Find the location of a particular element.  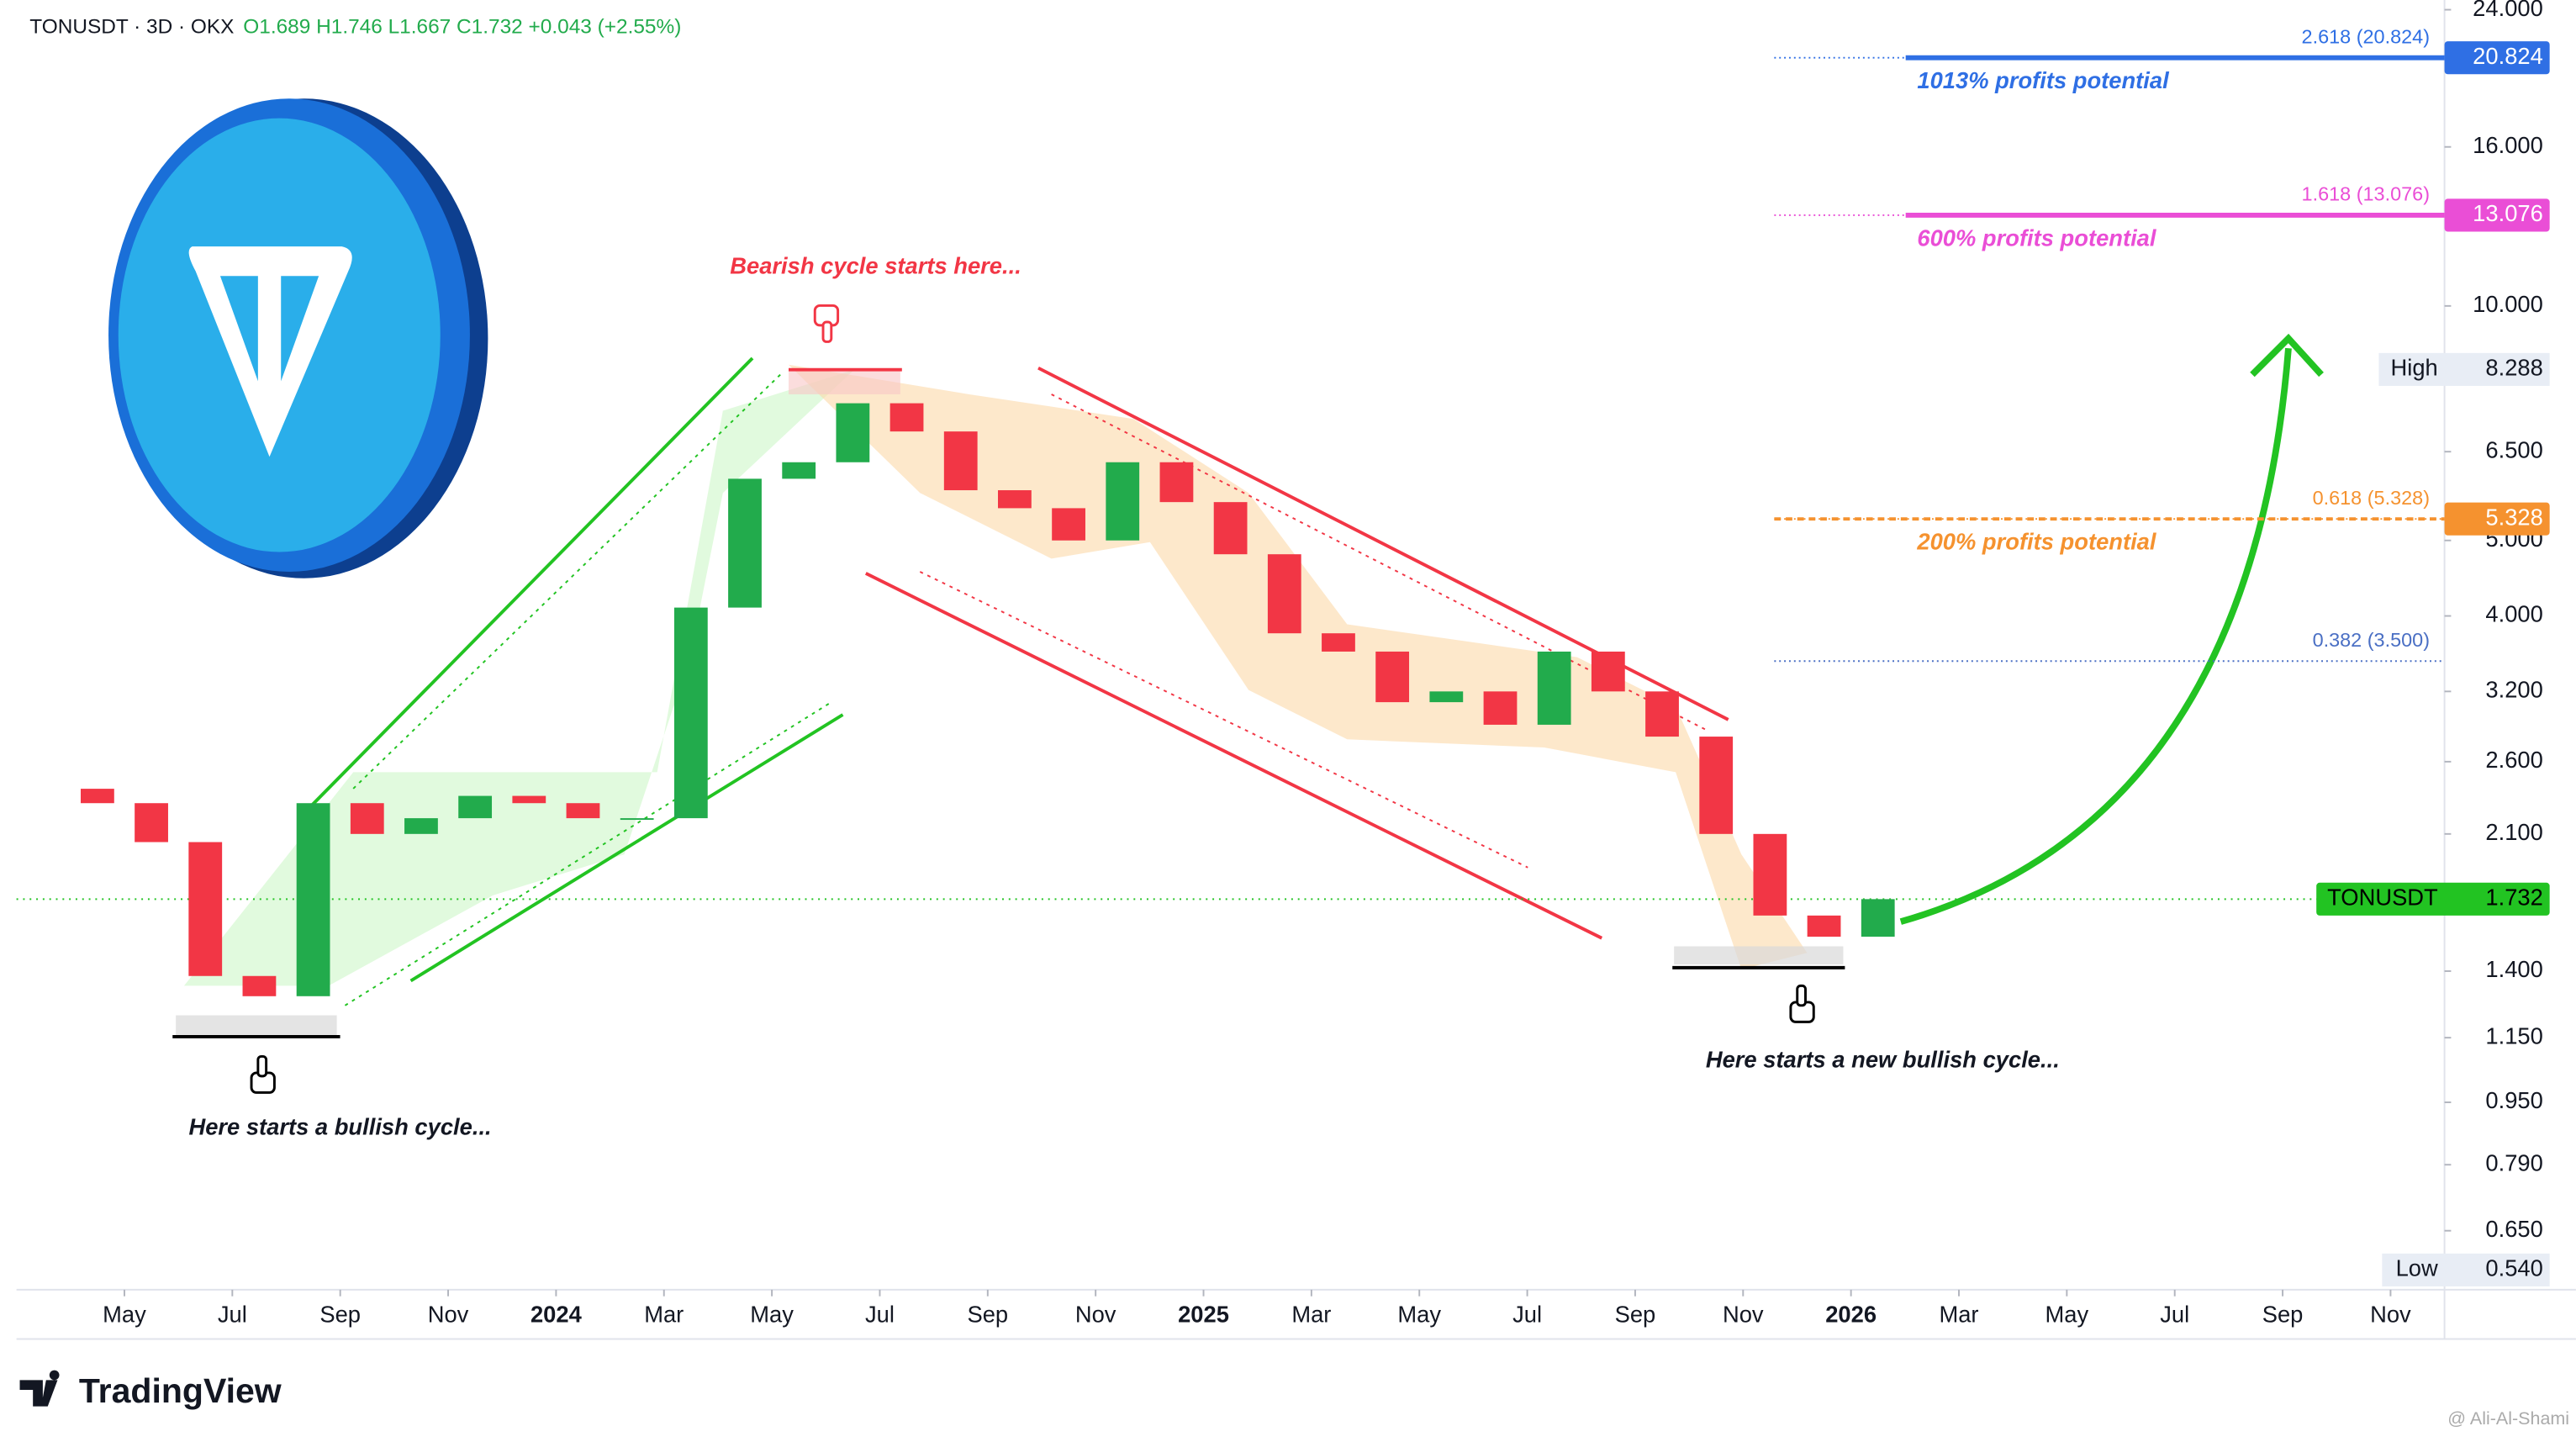

watermark: @ Ali-Al-Shami is located at coordinates (2508, 1418).